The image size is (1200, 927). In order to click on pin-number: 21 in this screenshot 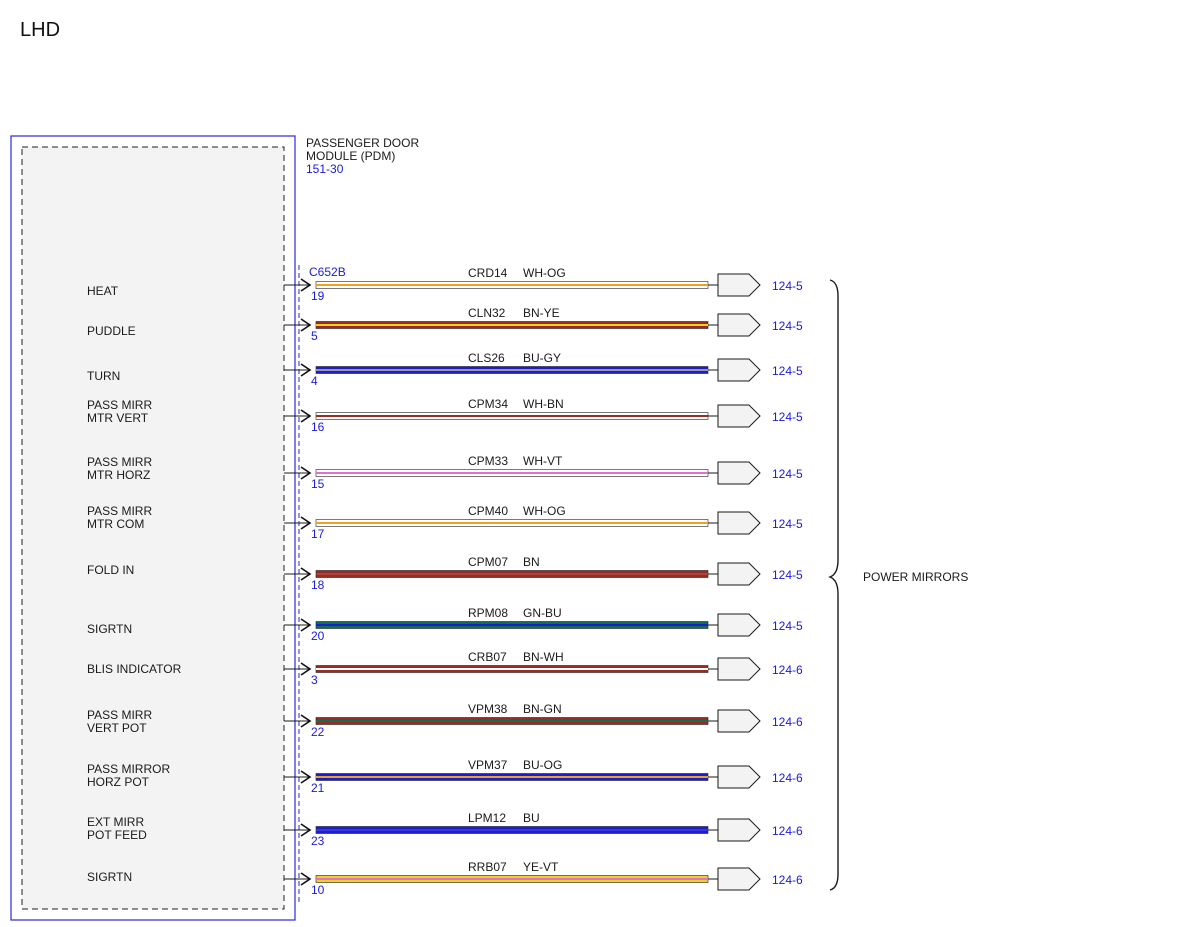, I will do `click(318, 788)`.